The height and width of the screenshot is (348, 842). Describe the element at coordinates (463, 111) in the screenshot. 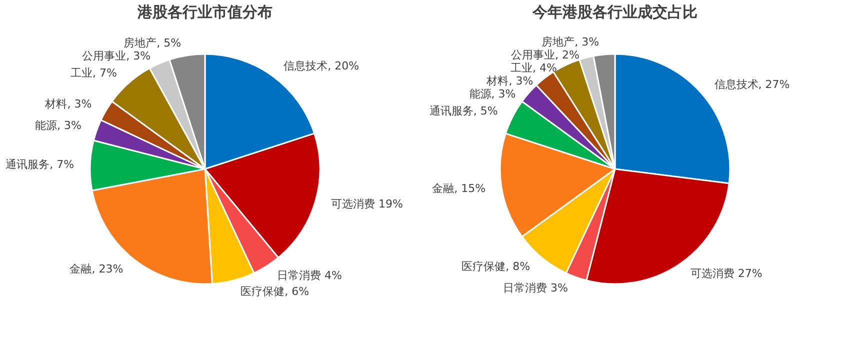

I see `slice-label: 通讯服务, 5%` at that location.